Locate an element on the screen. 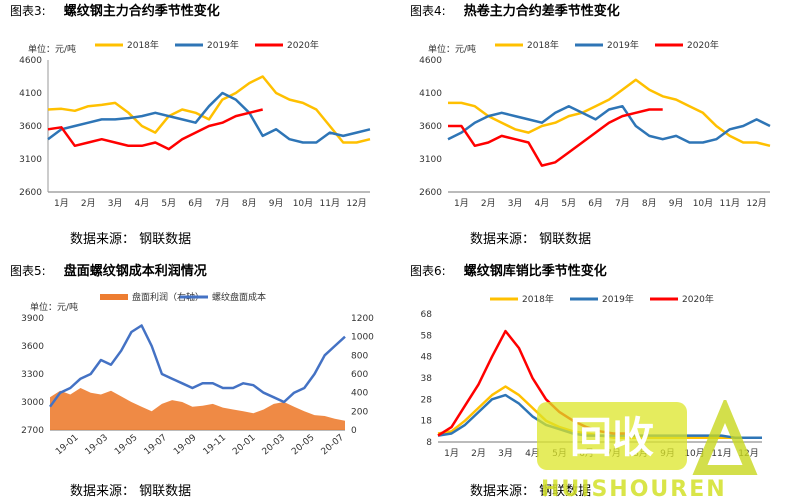 The height and width of the screenshot is (500, 800). figure-title: 图表3: 螺纹钢主力合约季节性变化 is located at coordinates (115, 9).